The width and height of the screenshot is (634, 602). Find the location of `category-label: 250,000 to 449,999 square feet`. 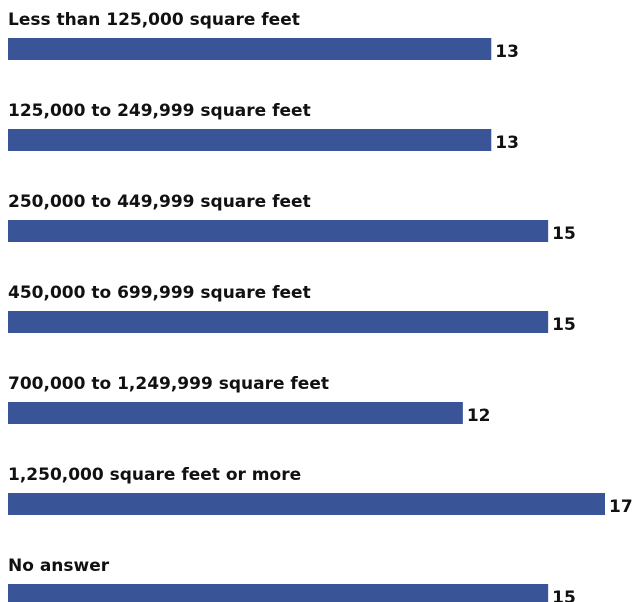

category-label: 250,000 to 449,999 square feet is located at coordinates (159, 202).